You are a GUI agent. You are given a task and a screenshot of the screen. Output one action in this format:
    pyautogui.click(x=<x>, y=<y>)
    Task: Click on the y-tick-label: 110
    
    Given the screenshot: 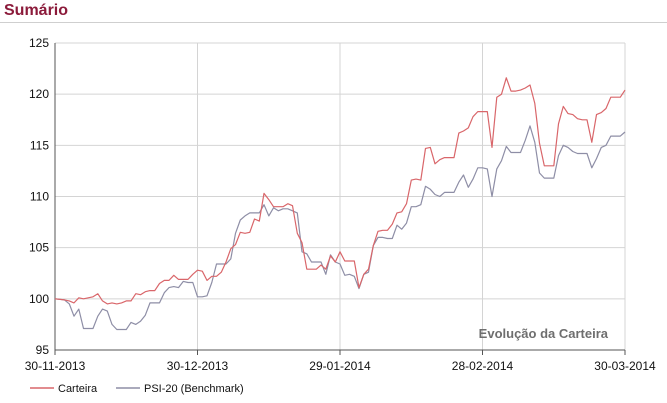 What is the action you would take?
    pyautogui.click(x=39, y=197)
    